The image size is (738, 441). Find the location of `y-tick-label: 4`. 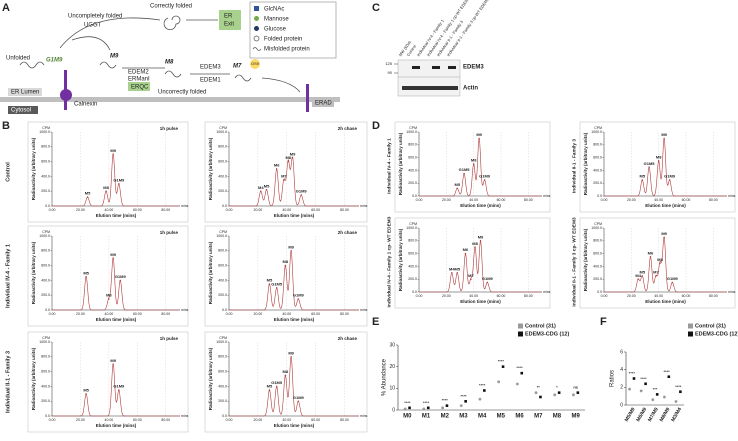

y-tick-label: 4 is located at coordinates (621, 370).